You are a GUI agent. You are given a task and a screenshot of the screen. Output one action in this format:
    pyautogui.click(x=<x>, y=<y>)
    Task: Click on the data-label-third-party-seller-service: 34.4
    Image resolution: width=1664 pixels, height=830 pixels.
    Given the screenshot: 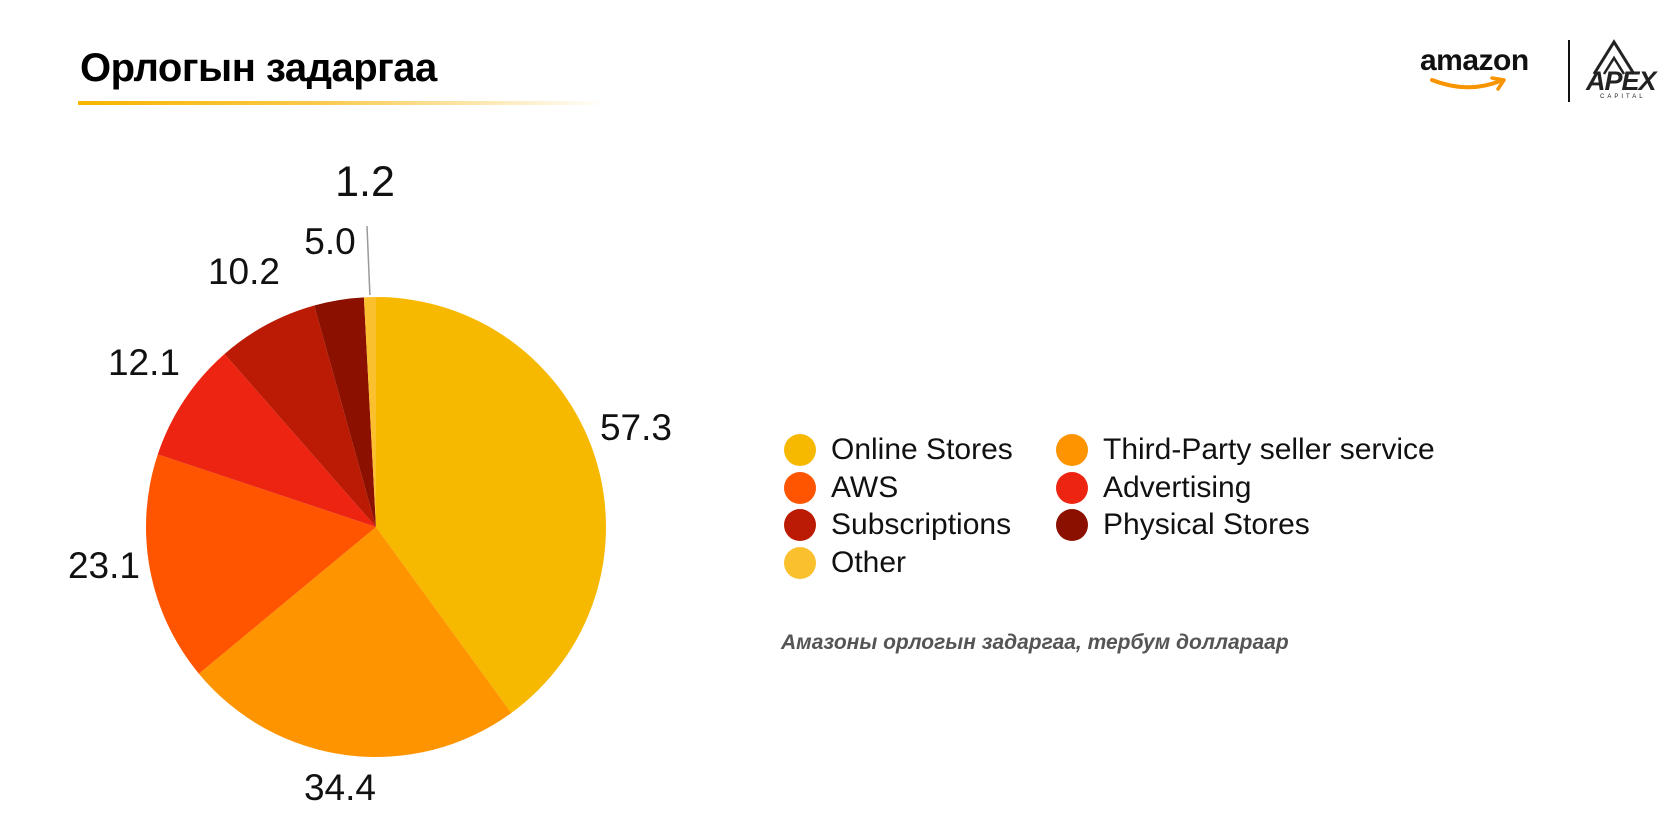 What is the action you would take?
    pyautogui.click(x=340, y=787)
    